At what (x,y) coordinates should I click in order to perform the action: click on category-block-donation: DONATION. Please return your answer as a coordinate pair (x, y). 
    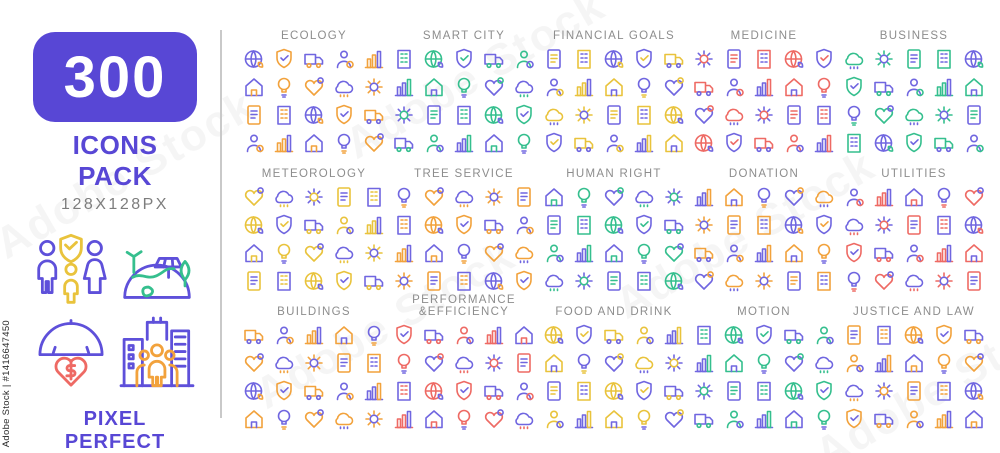
    Looking at the image, I should click on (764, 225).